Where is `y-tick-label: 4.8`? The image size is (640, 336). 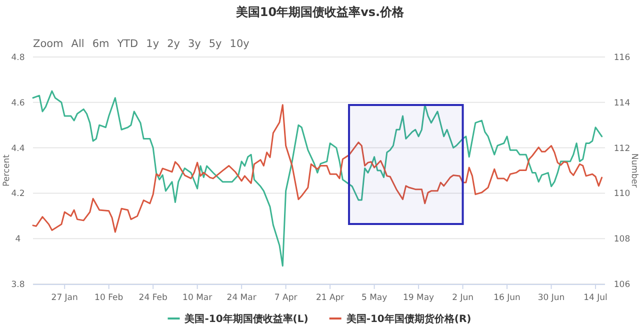
y-tick-label: 4.8 is located at coordinates (18, 58).